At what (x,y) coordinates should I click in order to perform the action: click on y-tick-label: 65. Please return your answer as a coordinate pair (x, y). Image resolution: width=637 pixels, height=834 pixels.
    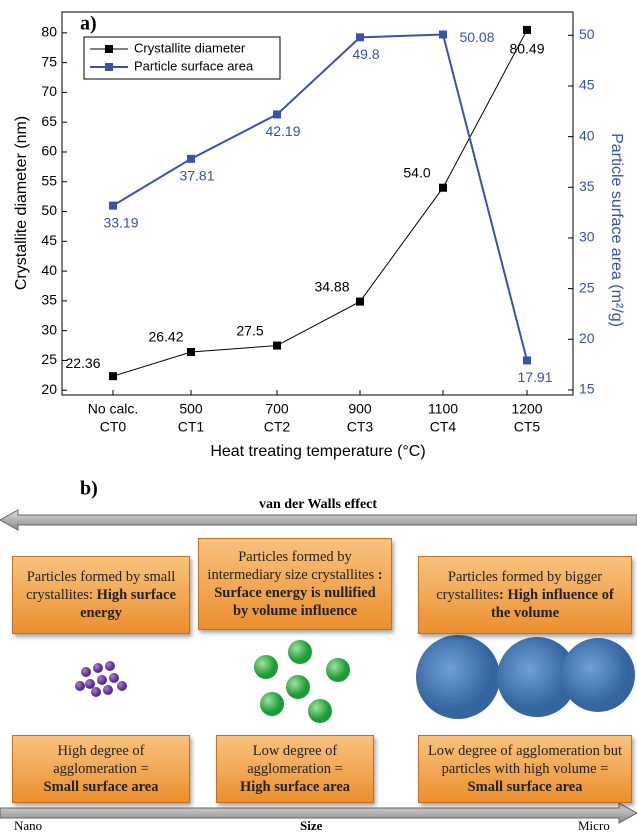
    Looking at the image, I should click on (49, 121).